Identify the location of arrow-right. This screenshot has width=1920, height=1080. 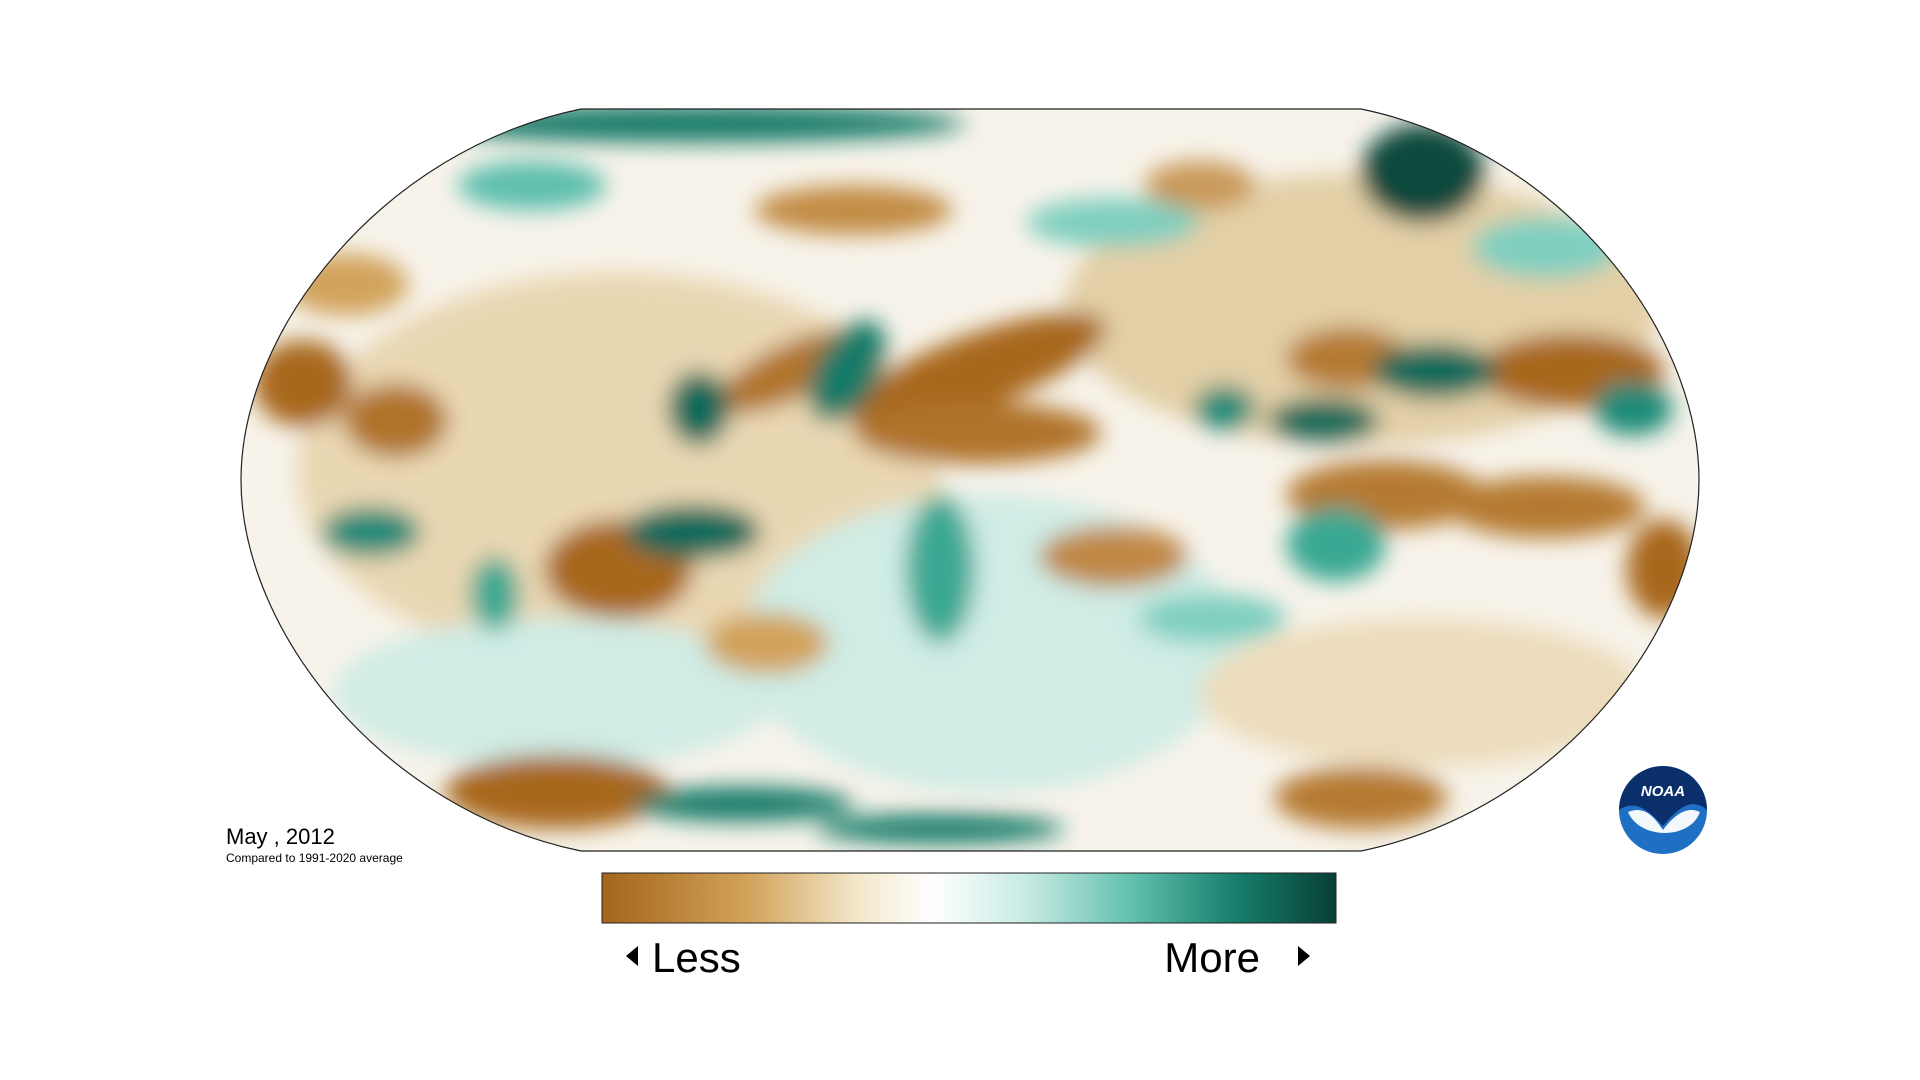
(1304, 956).